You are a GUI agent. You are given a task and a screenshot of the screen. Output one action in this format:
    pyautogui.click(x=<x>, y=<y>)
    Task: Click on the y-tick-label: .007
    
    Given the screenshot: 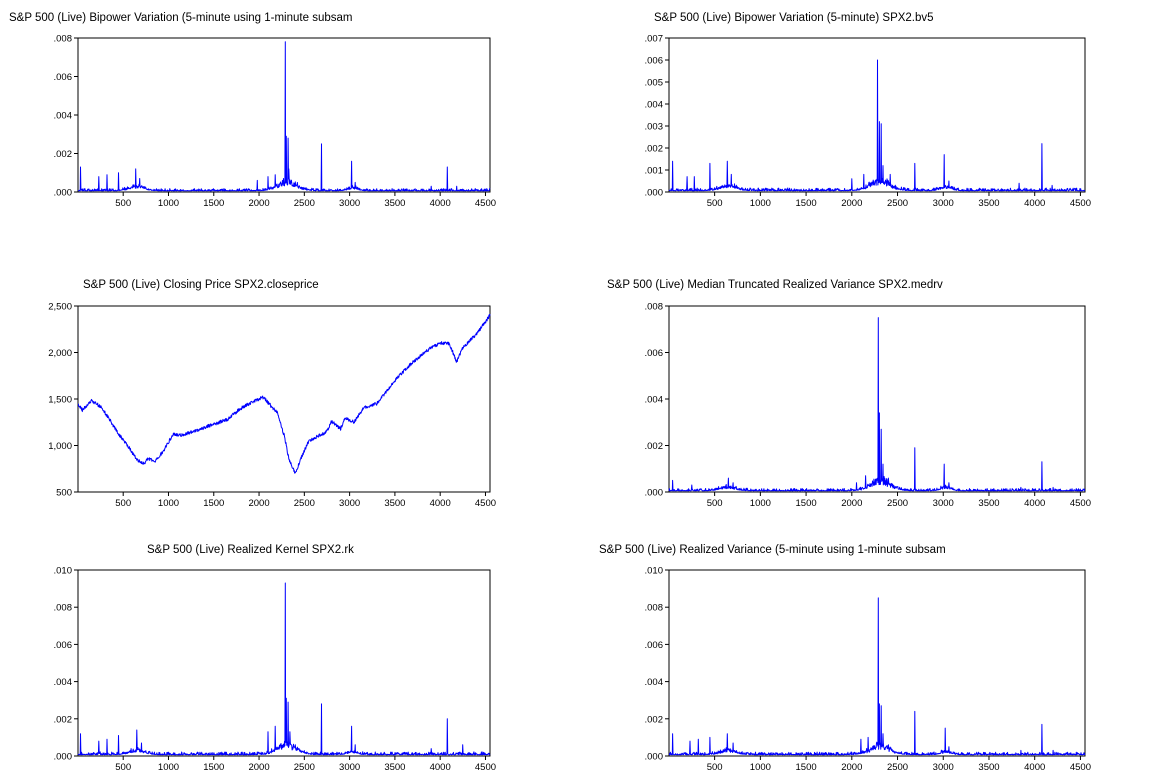 What is the action you would take?
    pyautogui.click(x=654, y=39)
    